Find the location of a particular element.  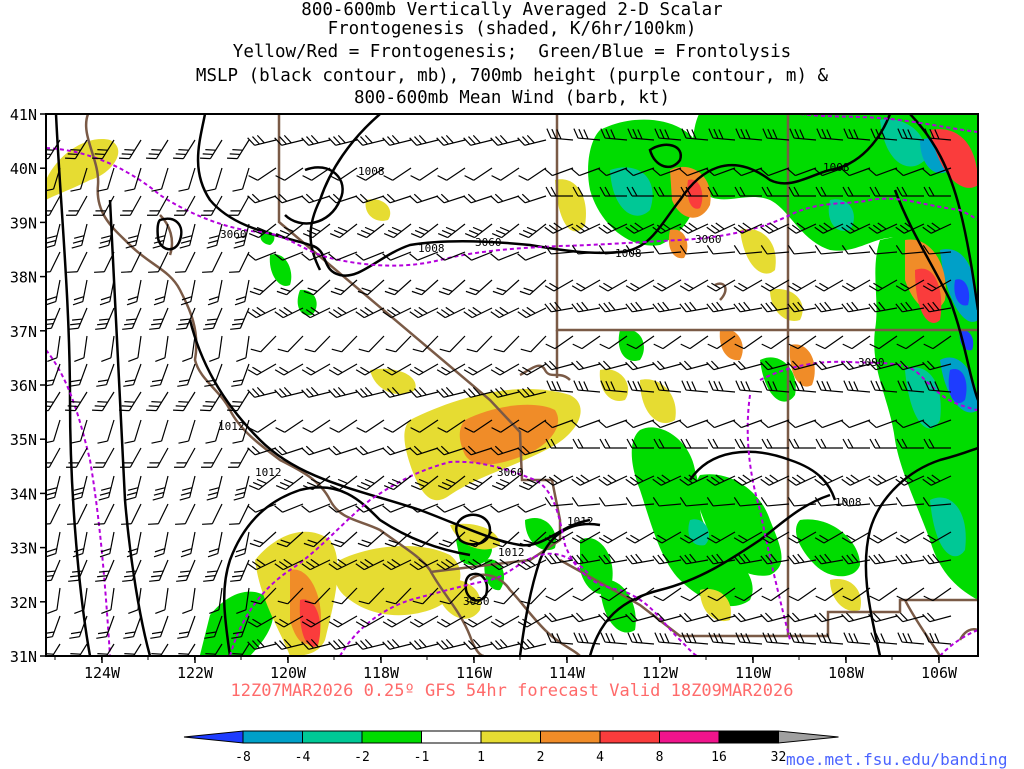

colorbar-label: -8 is located at coordinates (243, 757).